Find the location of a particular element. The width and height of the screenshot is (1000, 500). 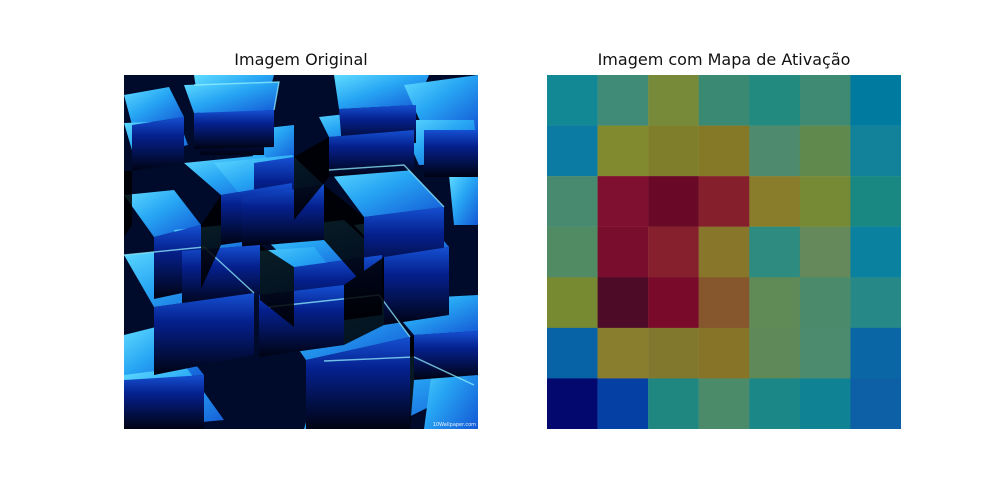

activation-map-title: Imagem com Mapa de Ativação is located at coordinates (724, 59).